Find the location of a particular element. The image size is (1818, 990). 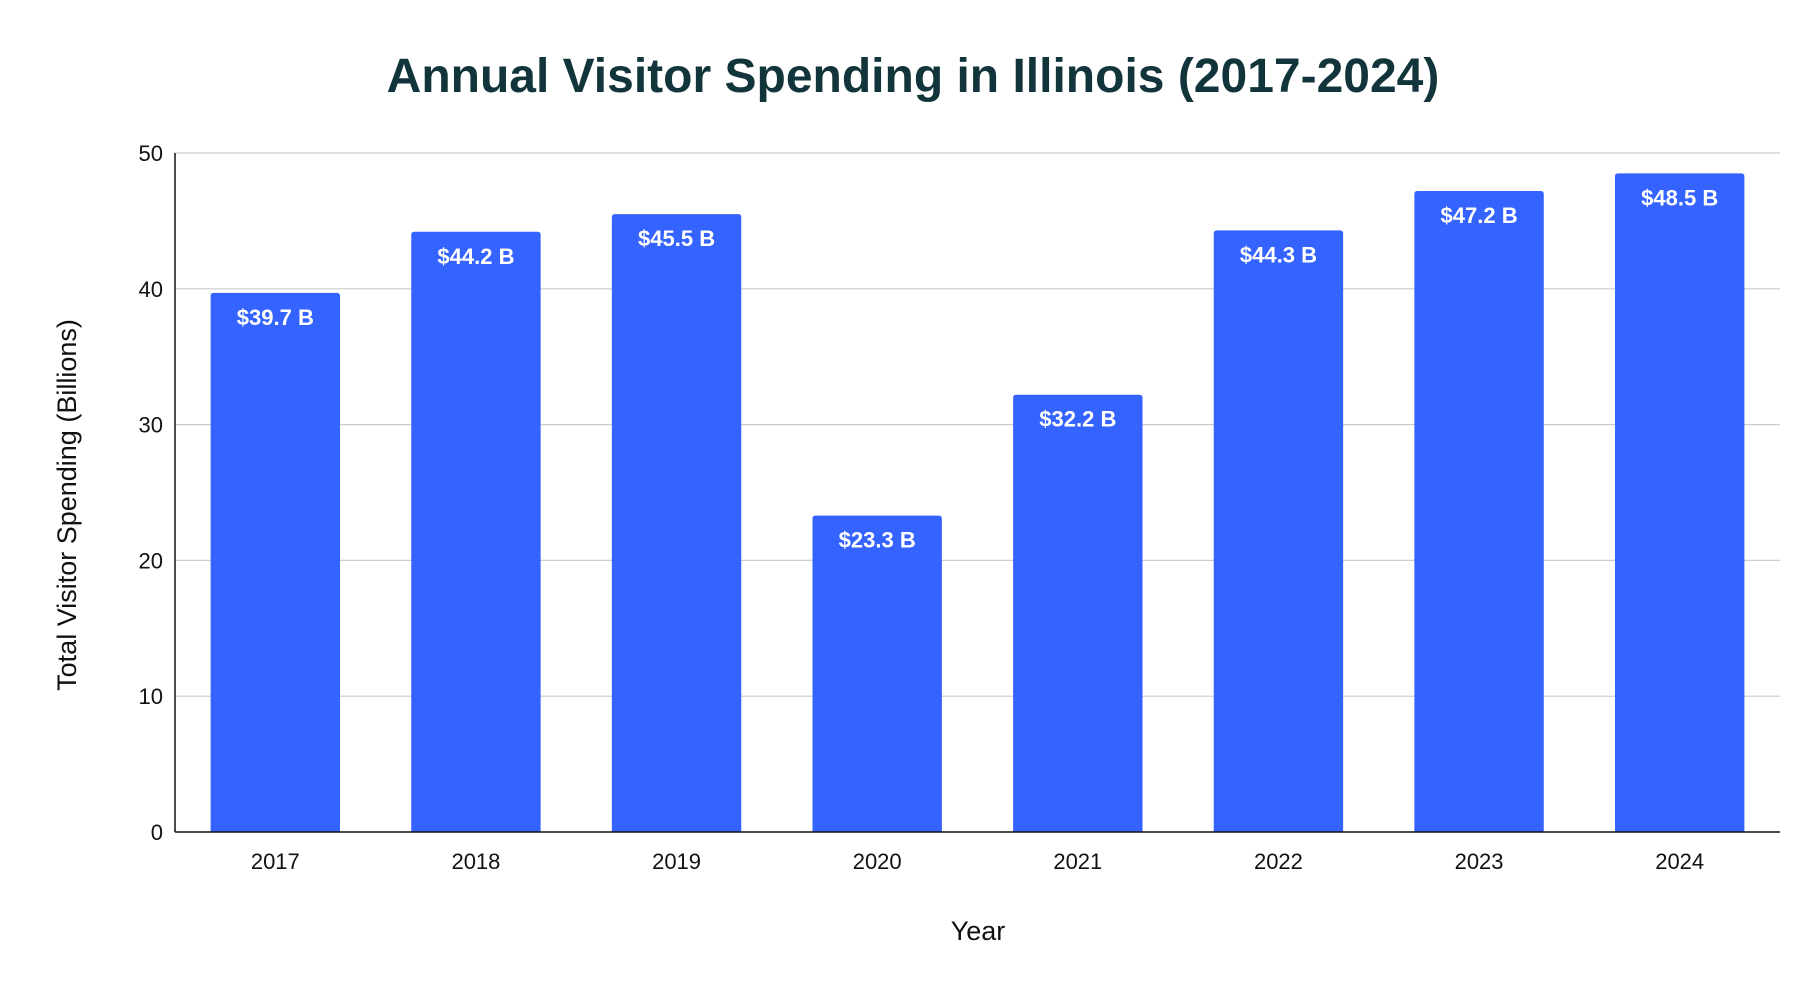

y-tick-label: 10 is located at coordinates (151, 696).